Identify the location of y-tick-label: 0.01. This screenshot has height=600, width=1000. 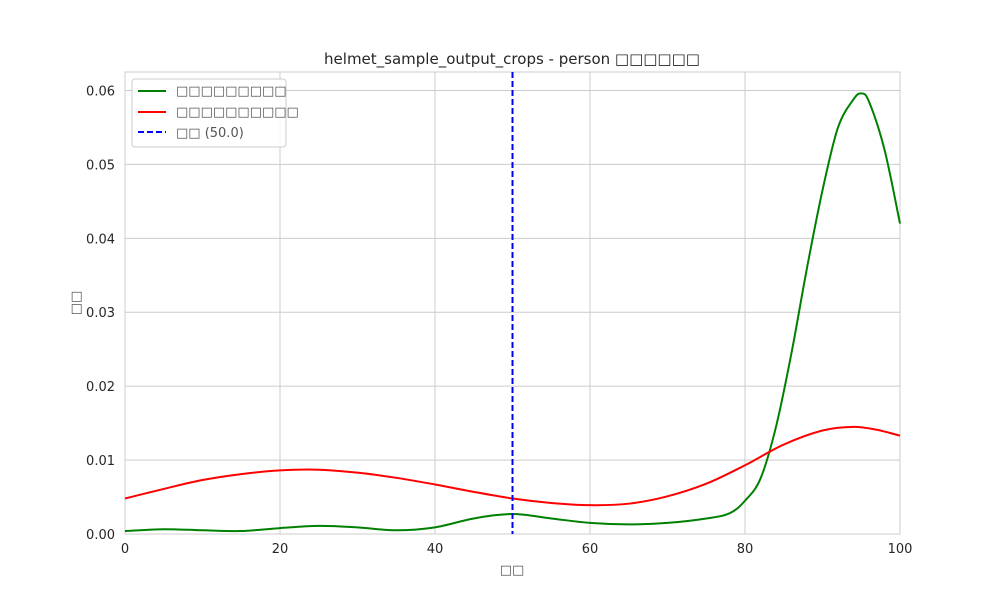
(100, 461).